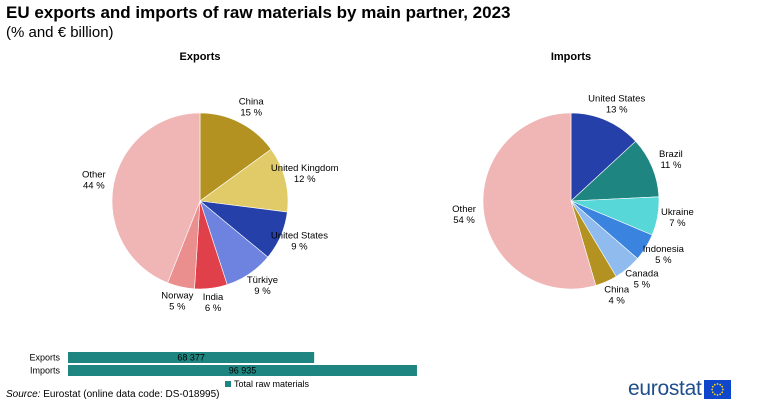 The width and height of the screenshot is (768, 406). Describe the element at coordinates (244, 180) in the screenshot. I see `exports-slice-united-kingdom` at that location.